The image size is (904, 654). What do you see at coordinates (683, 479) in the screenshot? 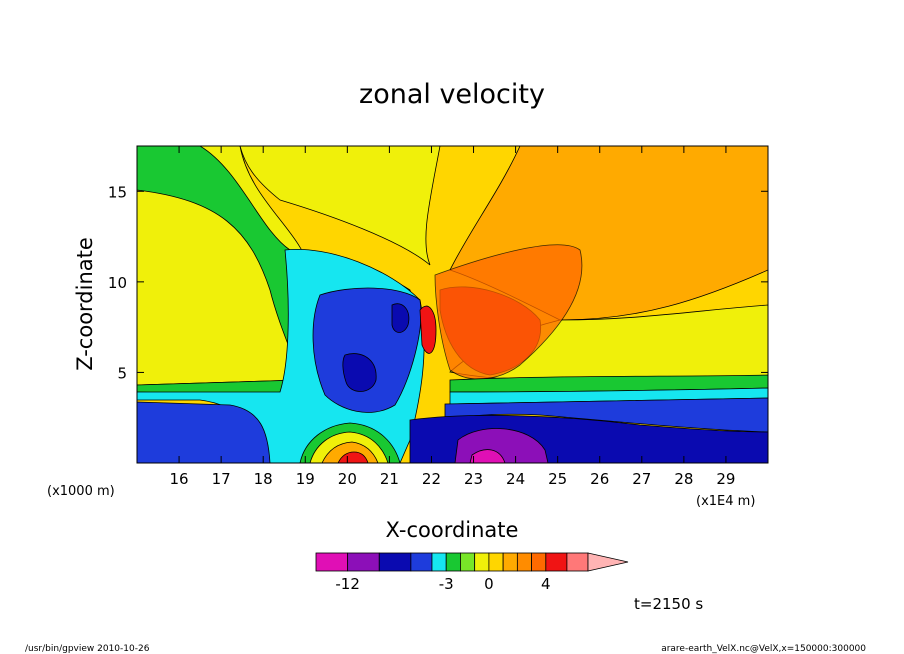
I see `x-tick-label: 28` at bounding box center [683, 479].